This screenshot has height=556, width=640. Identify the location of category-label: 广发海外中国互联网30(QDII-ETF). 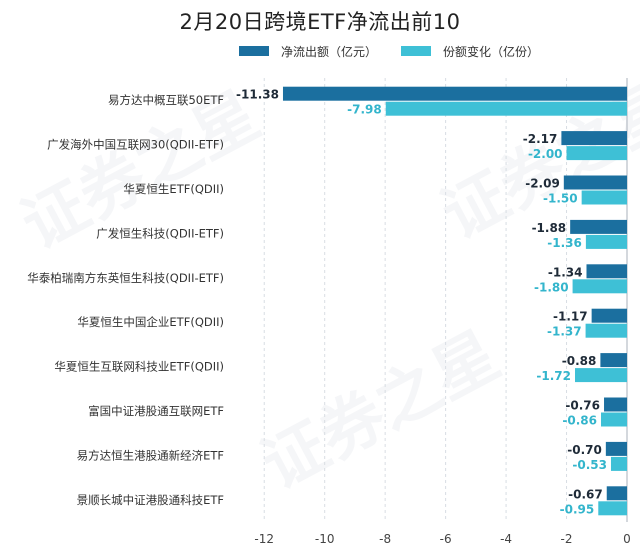
(135, 145).